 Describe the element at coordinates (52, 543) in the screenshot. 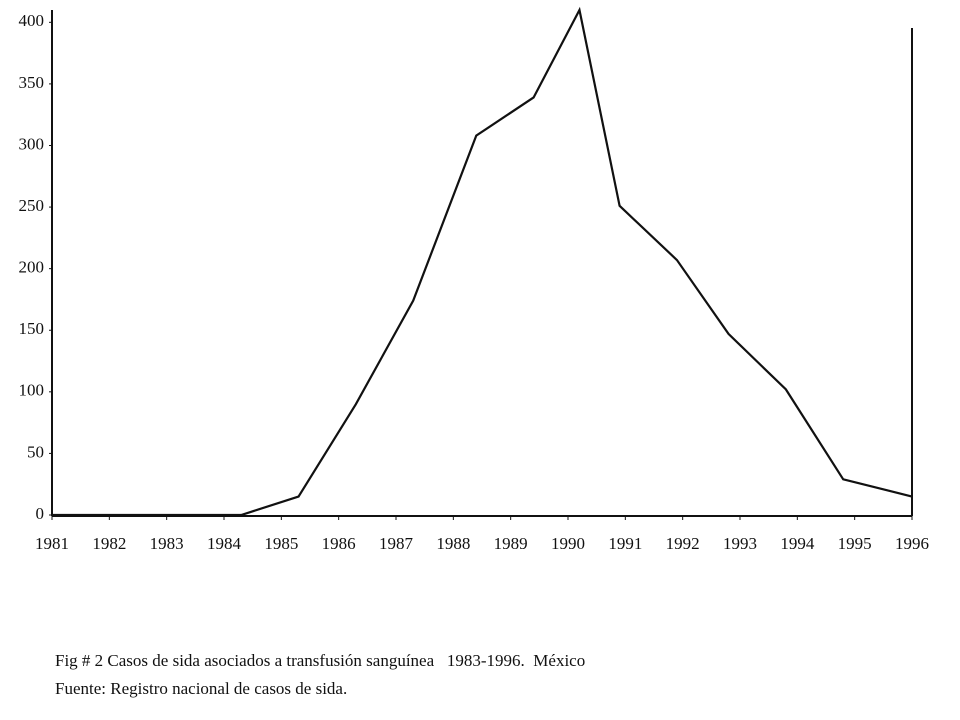

I see `x-tick-label: 1981` at that location.